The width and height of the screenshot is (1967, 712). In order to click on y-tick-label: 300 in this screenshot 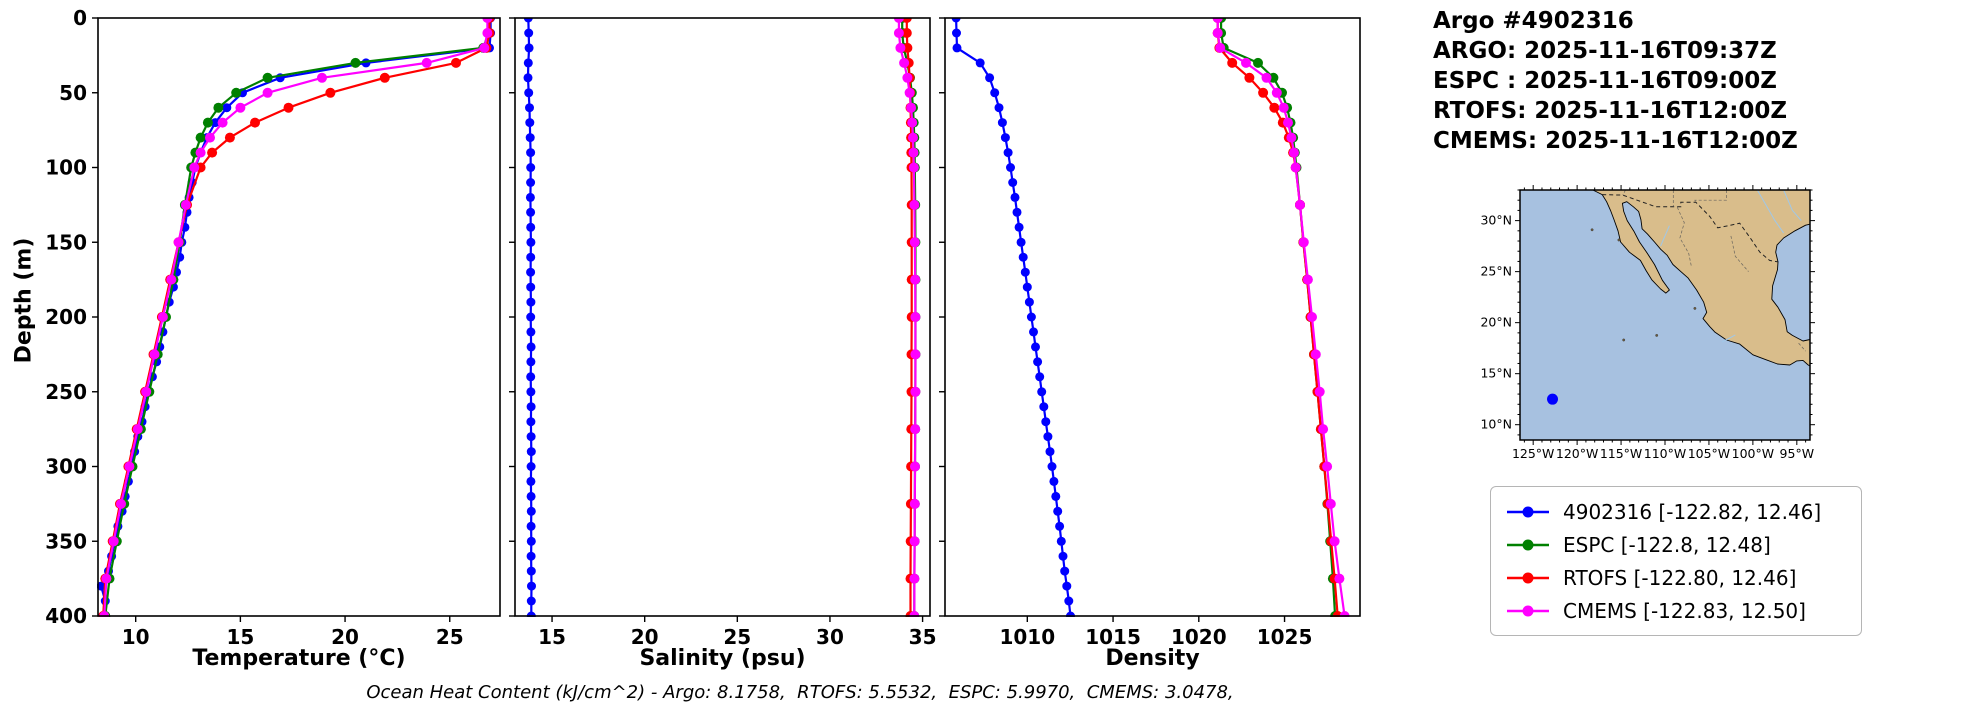, I will do `click(66, 467)`.